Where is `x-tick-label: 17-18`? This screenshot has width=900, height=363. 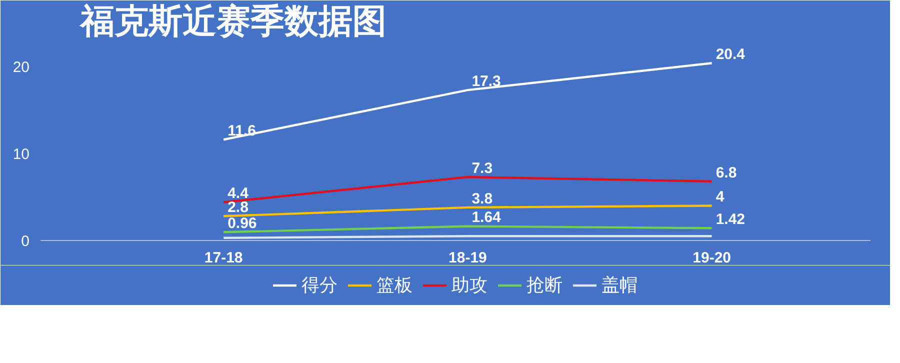 x-tick-label: 17-18 is located at coordinates (223, 258).